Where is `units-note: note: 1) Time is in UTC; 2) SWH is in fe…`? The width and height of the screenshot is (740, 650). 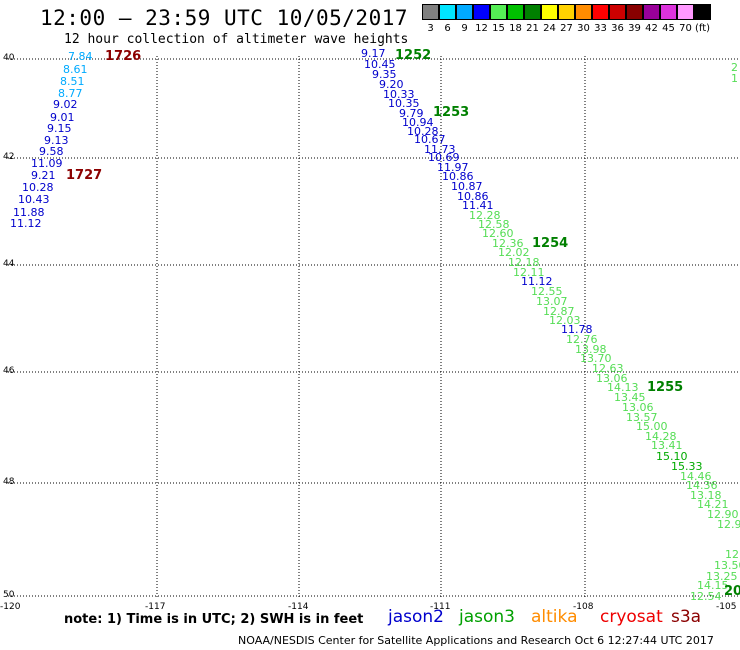 units-note: note: 1) Time is in UTC; 2) SWH is in fe… is located at coordinates (214, 619).